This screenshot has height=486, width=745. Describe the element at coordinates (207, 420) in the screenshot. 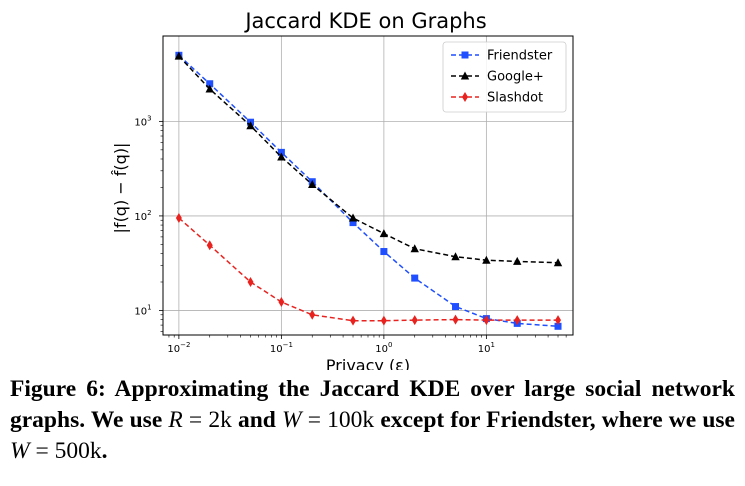

I see `caption-equation: = 2k` at that location.